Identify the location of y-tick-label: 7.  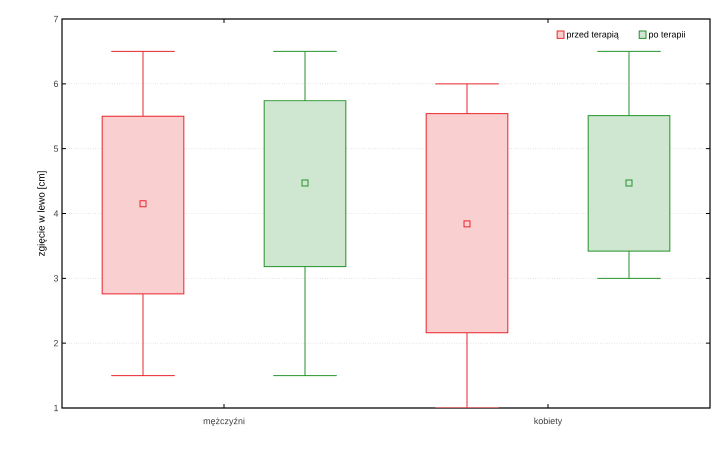
(56, 19).